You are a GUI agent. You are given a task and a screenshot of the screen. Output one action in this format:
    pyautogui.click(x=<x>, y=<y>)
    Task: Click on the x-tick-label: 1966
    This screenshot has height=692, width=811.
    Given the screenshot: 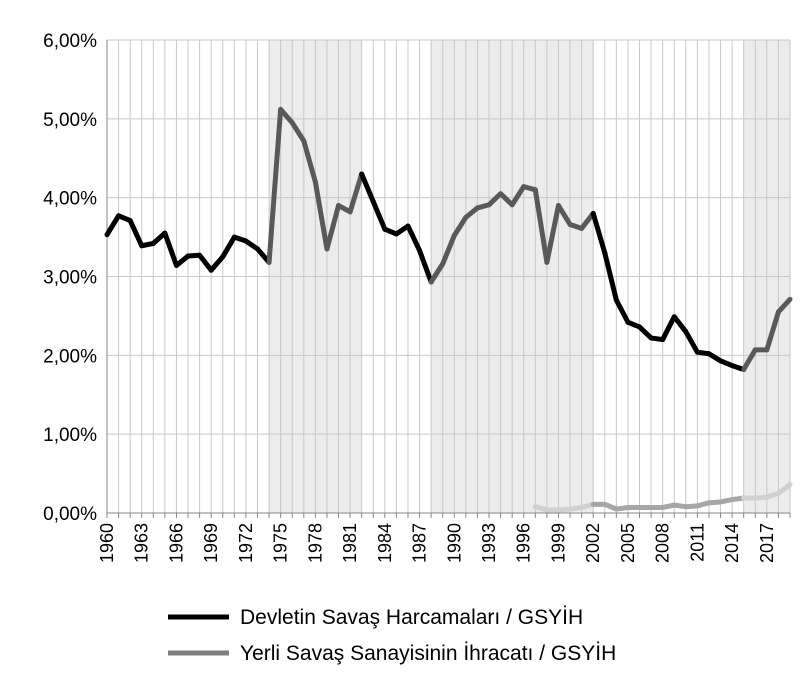 What is the action you would take?
    pyautogui.click(x=176, y=543)
    